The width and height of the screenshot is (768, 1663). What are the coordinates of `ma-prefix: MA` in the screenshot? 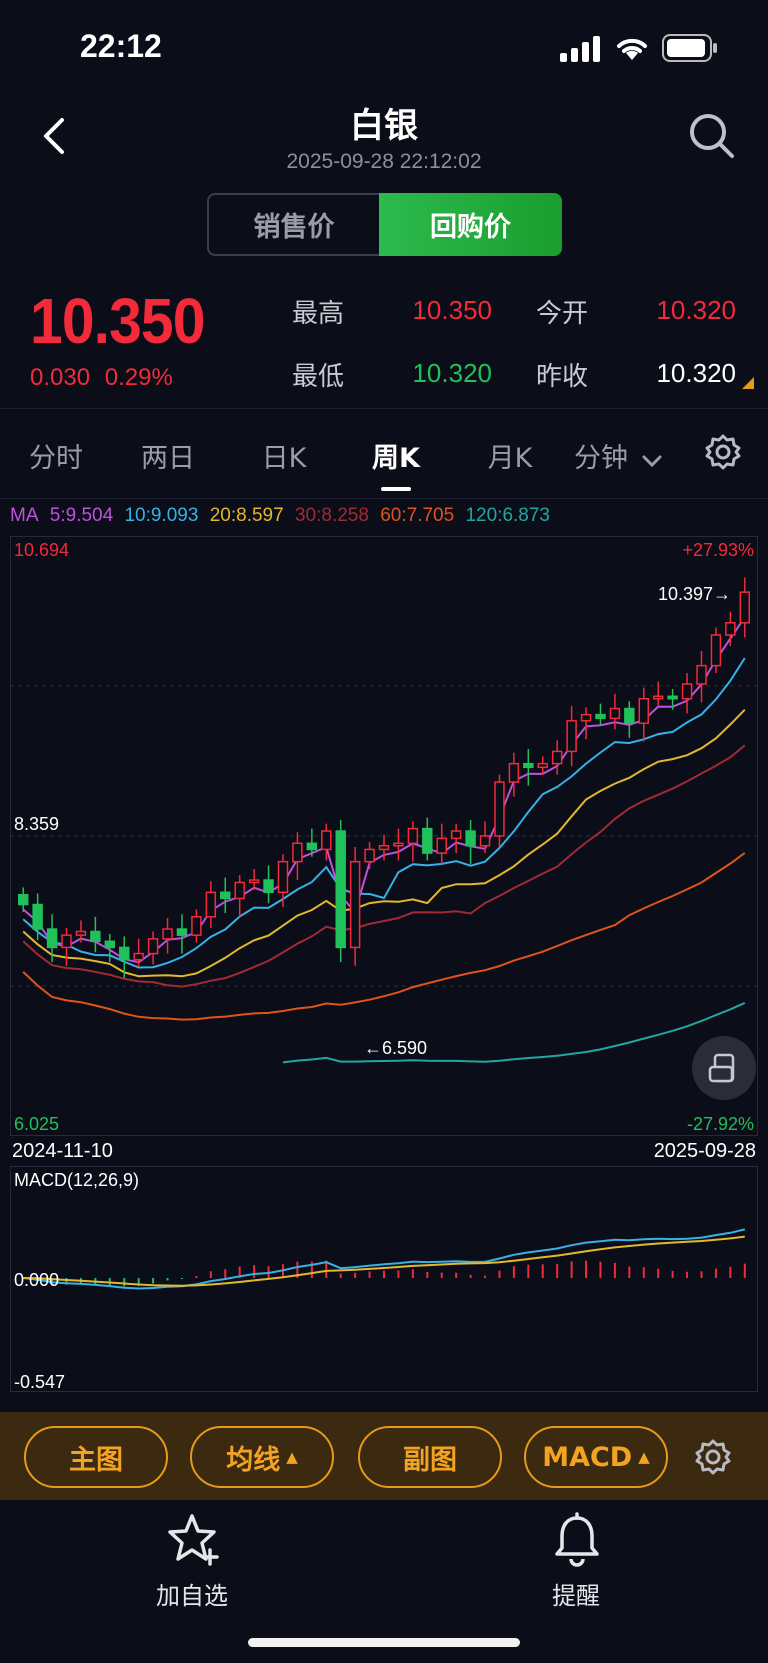 It's located at (24, 515).